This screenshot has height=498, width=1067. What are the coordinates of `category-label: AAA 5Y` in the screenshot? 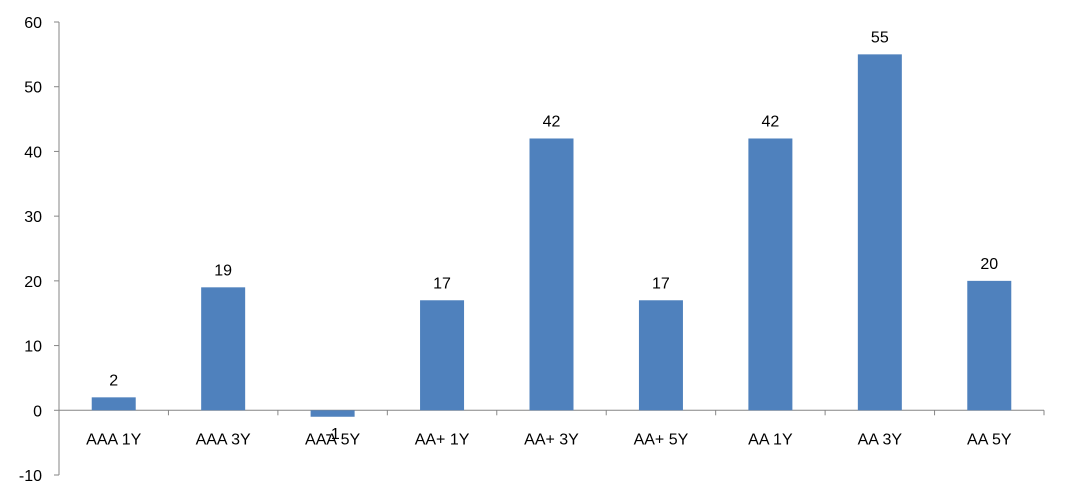 It's located at (332, 439).